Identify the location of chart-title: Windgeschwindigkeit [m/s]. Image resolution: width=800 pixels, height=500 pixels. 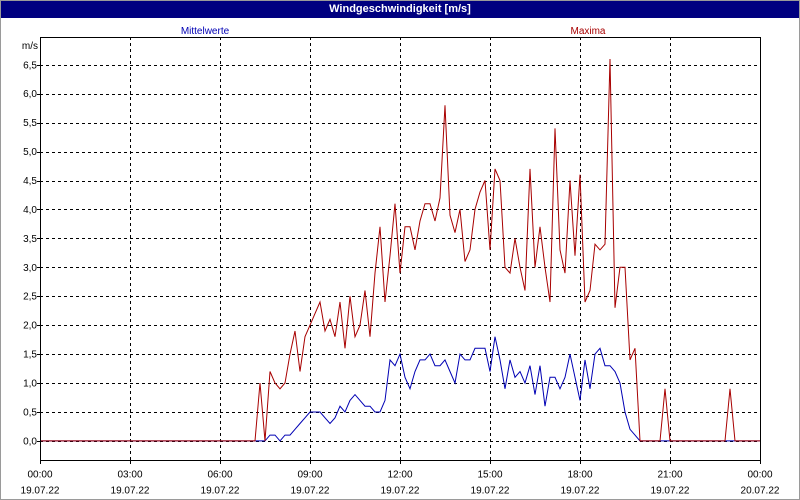
(400, 9).